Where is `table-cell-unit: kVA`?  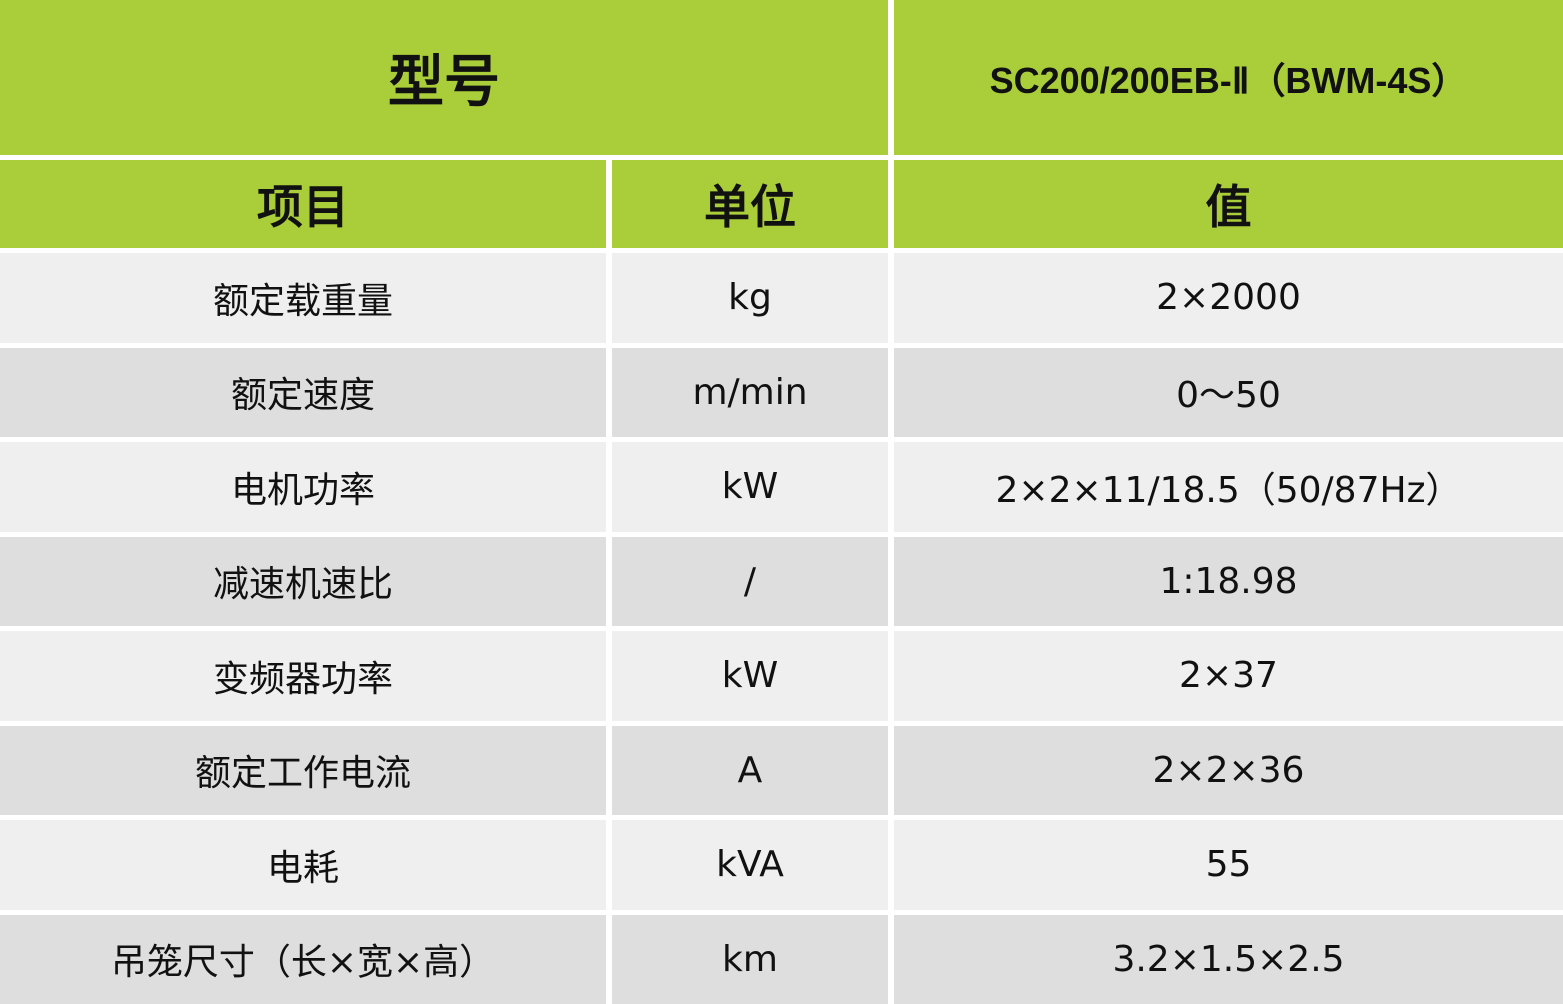
table-cell-unit: kVA is located at coordinates (750, 865).